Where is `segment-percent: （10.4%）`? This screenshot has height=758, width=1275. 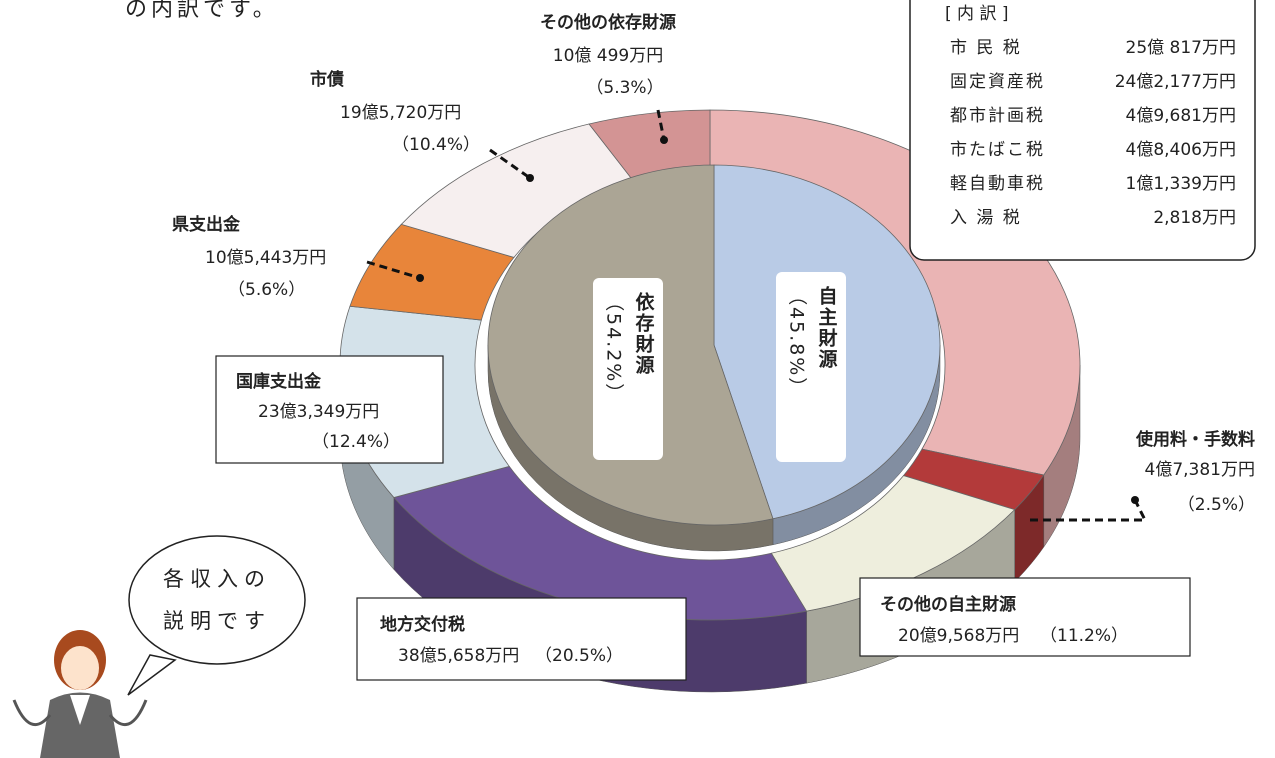 segment-percent: （10.4%） is located at coordinates (436, 145).